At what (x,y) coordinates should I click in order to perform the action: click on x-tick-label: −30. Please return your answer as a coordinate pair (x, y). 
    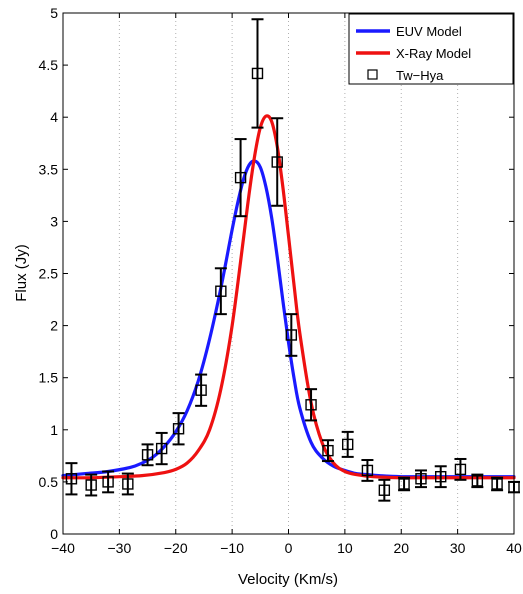
    Looking at the image, I should click on (120, 548).